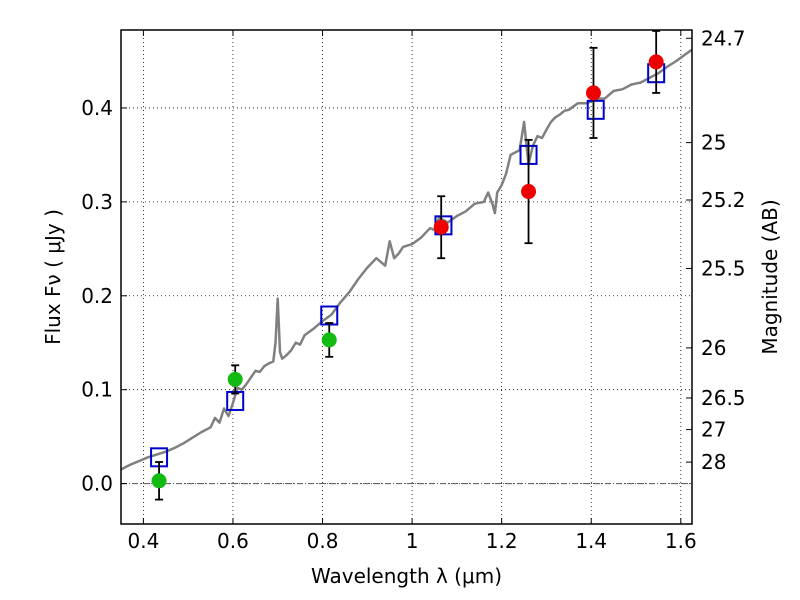  I want to click on y-axis-label: Flux Fν ( μJy ), so click(53, 277).